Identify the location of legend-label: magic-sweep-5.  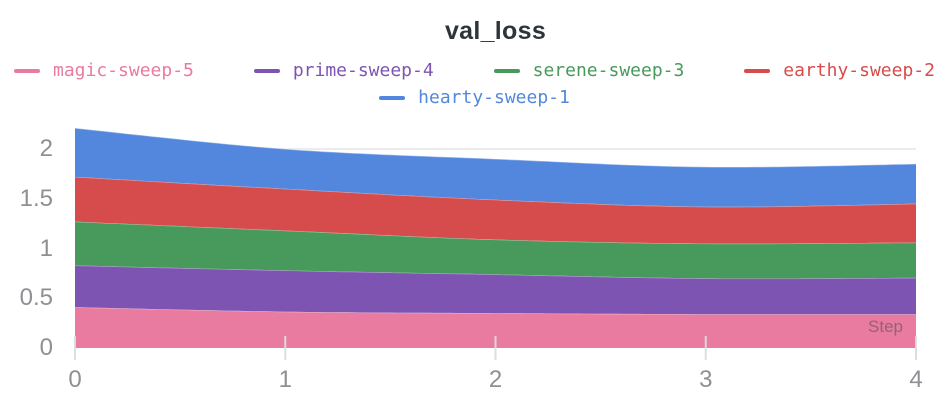
(123, 70).